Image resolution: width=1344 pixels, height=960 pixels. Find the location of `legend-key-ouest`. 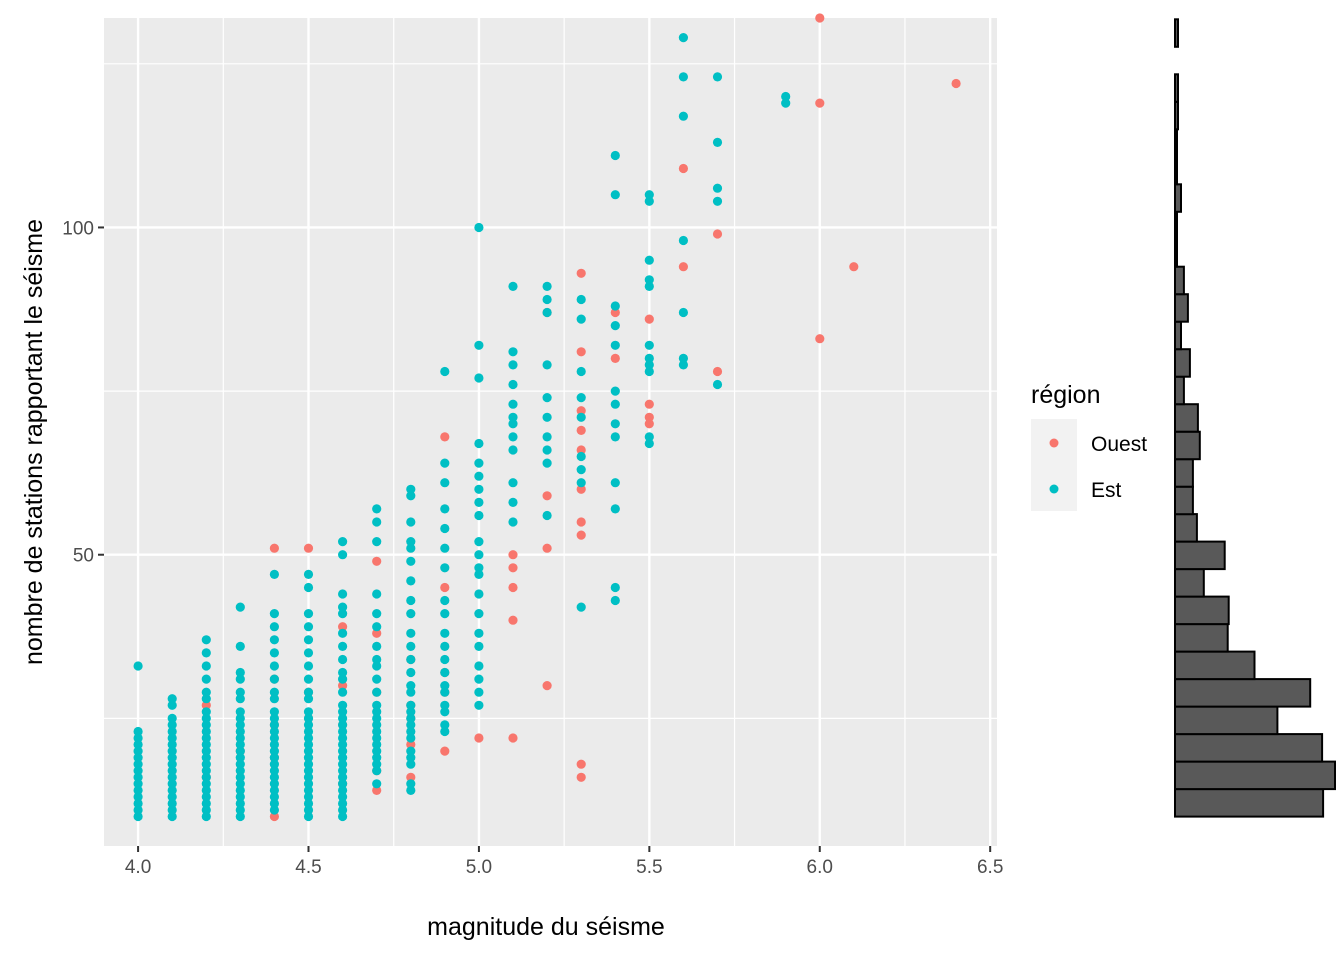

legend-key-ouest is located at coordinates (1054, 443).